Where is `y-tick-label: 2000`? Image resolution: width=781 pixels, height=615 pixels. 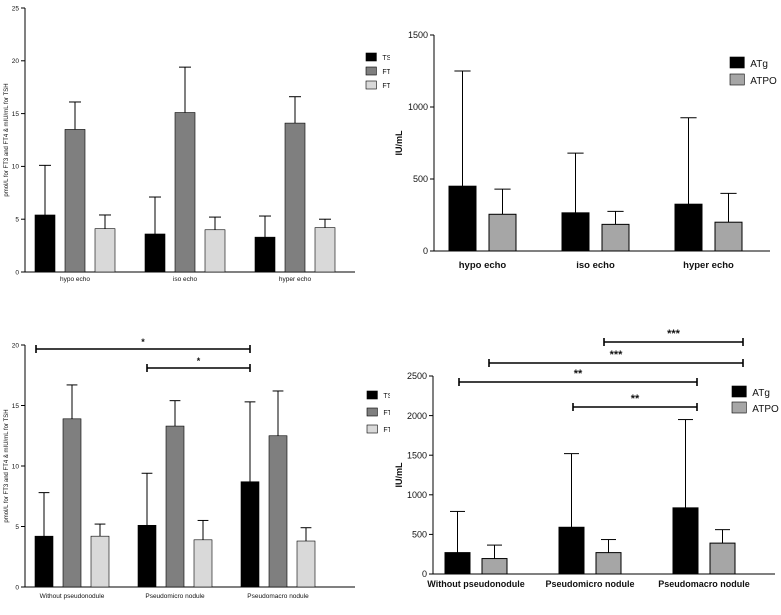 y-tick-label: 2000 is located at coordinates (417, 416).